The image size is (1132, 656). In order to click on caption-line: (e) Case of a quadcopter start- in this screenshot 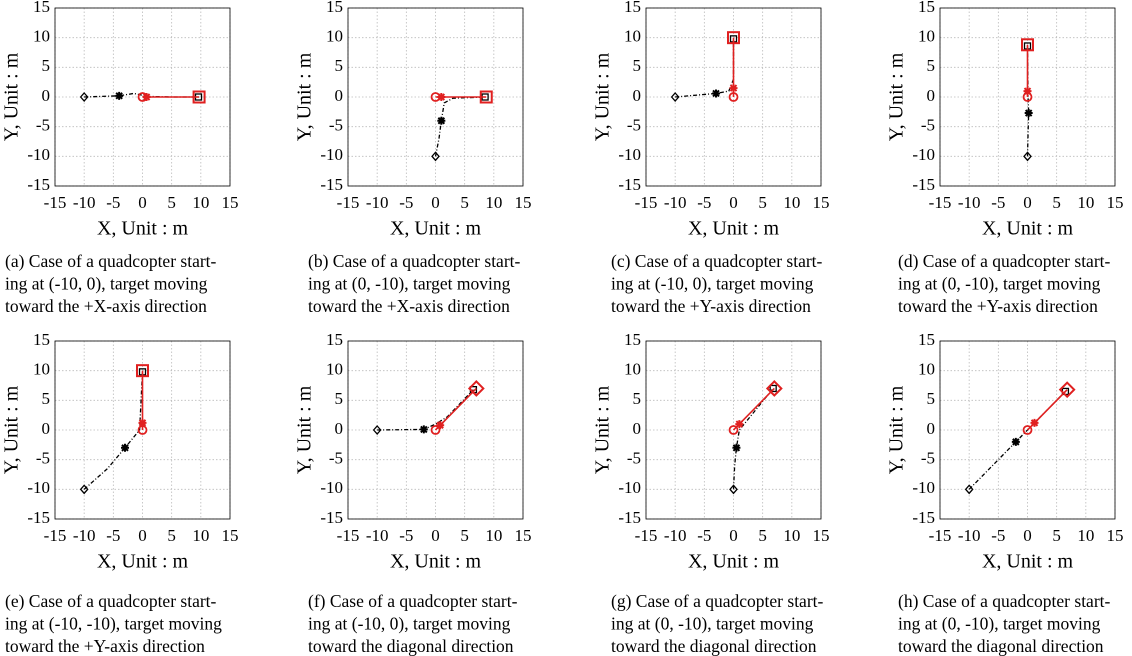, I will do `click(111, 601)`.